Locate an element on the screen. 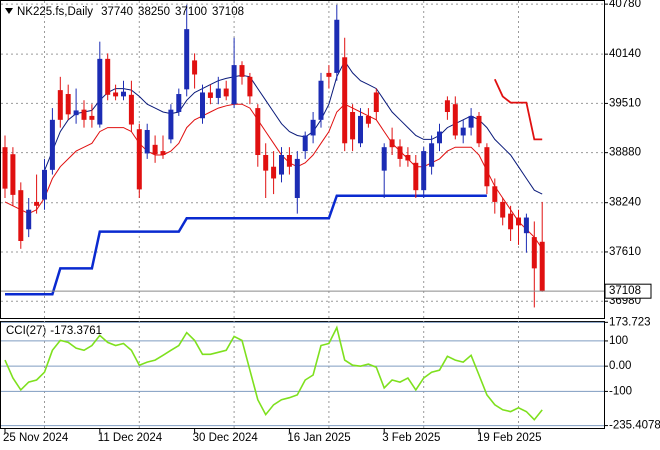  x-tick-label: 11 Dec 2024 is located at coordinates (130, 438).